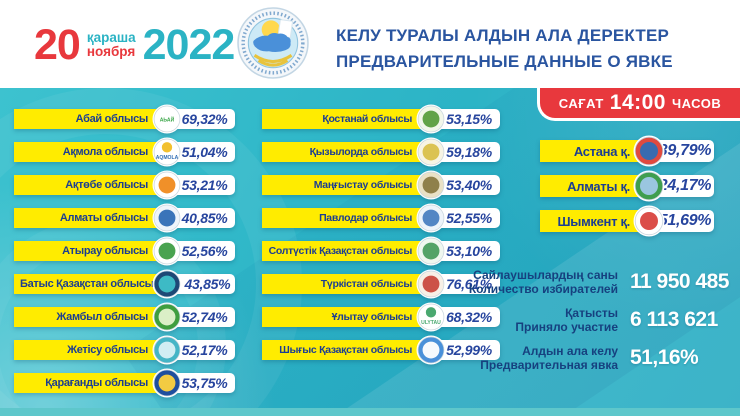 Image resolution: width=740 pixels, height=416 pixels. What do you see at coordinates (87, 383) in the screenshot?
I see `region-name: Қарағанды облысы` at bounding box center [87, 383].